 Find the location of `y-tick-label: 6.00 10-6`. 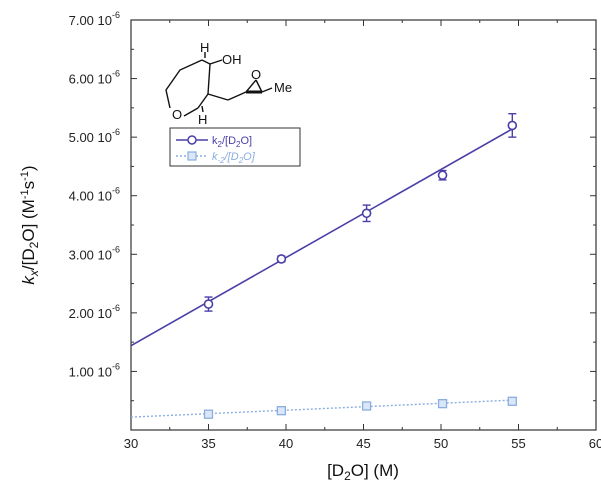

y-tick-label: 6.00 10-6 is located at coordinates (94, 78).